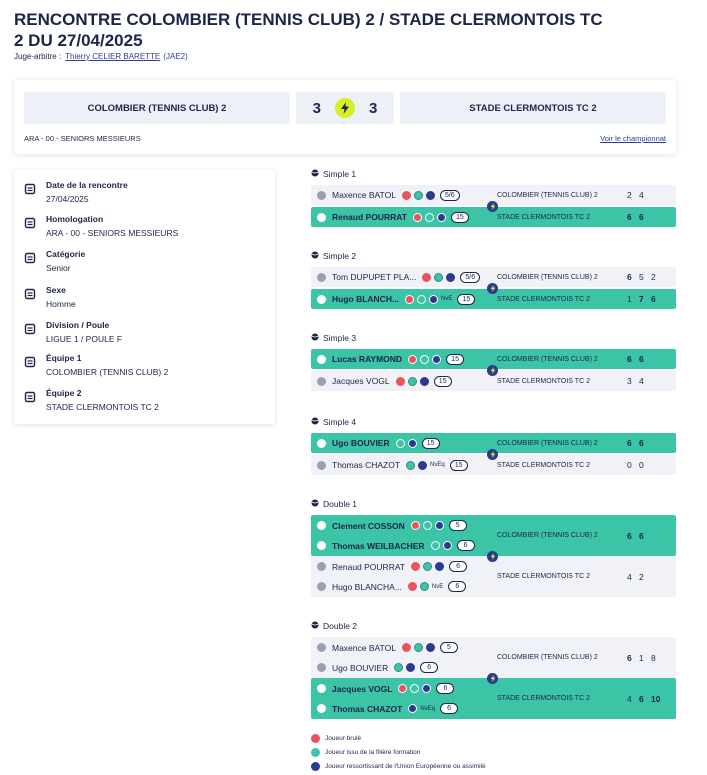 The image size is (707, 775). What do you see at coordinates (84, 339) in the screenshot?
I see `info-value: LIGUE 1 / POULE F` at bounding box center [84, 339].